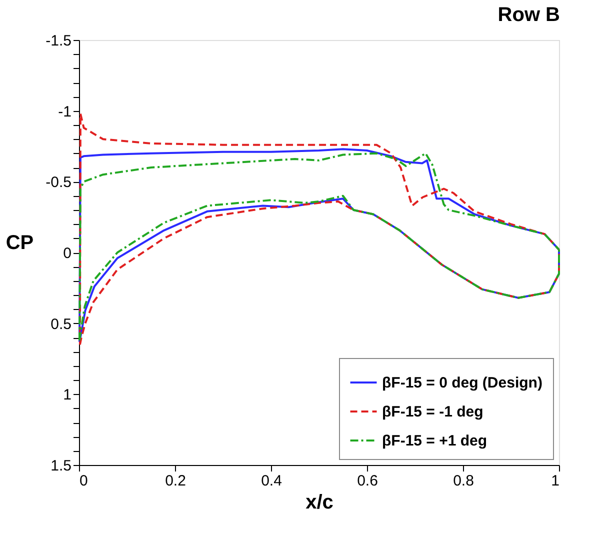 The width and height of the screenshot is (607, 535). What do you see at coordinates (367, 481) in the screenshot?
I see `x-tick-label: 0.6` at bounding box center [367, 481].